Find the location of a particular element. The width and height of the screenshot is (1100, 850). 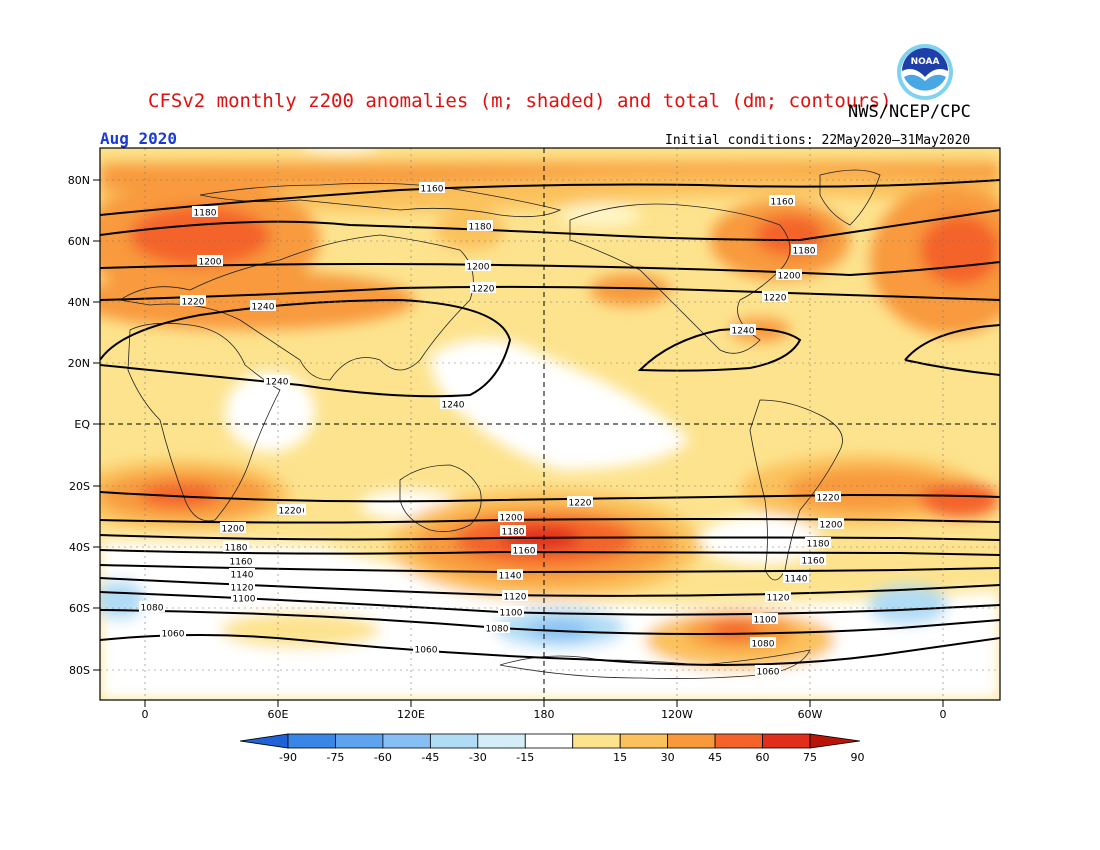

coastline-europe-asia is located at coordinates (296, 307).